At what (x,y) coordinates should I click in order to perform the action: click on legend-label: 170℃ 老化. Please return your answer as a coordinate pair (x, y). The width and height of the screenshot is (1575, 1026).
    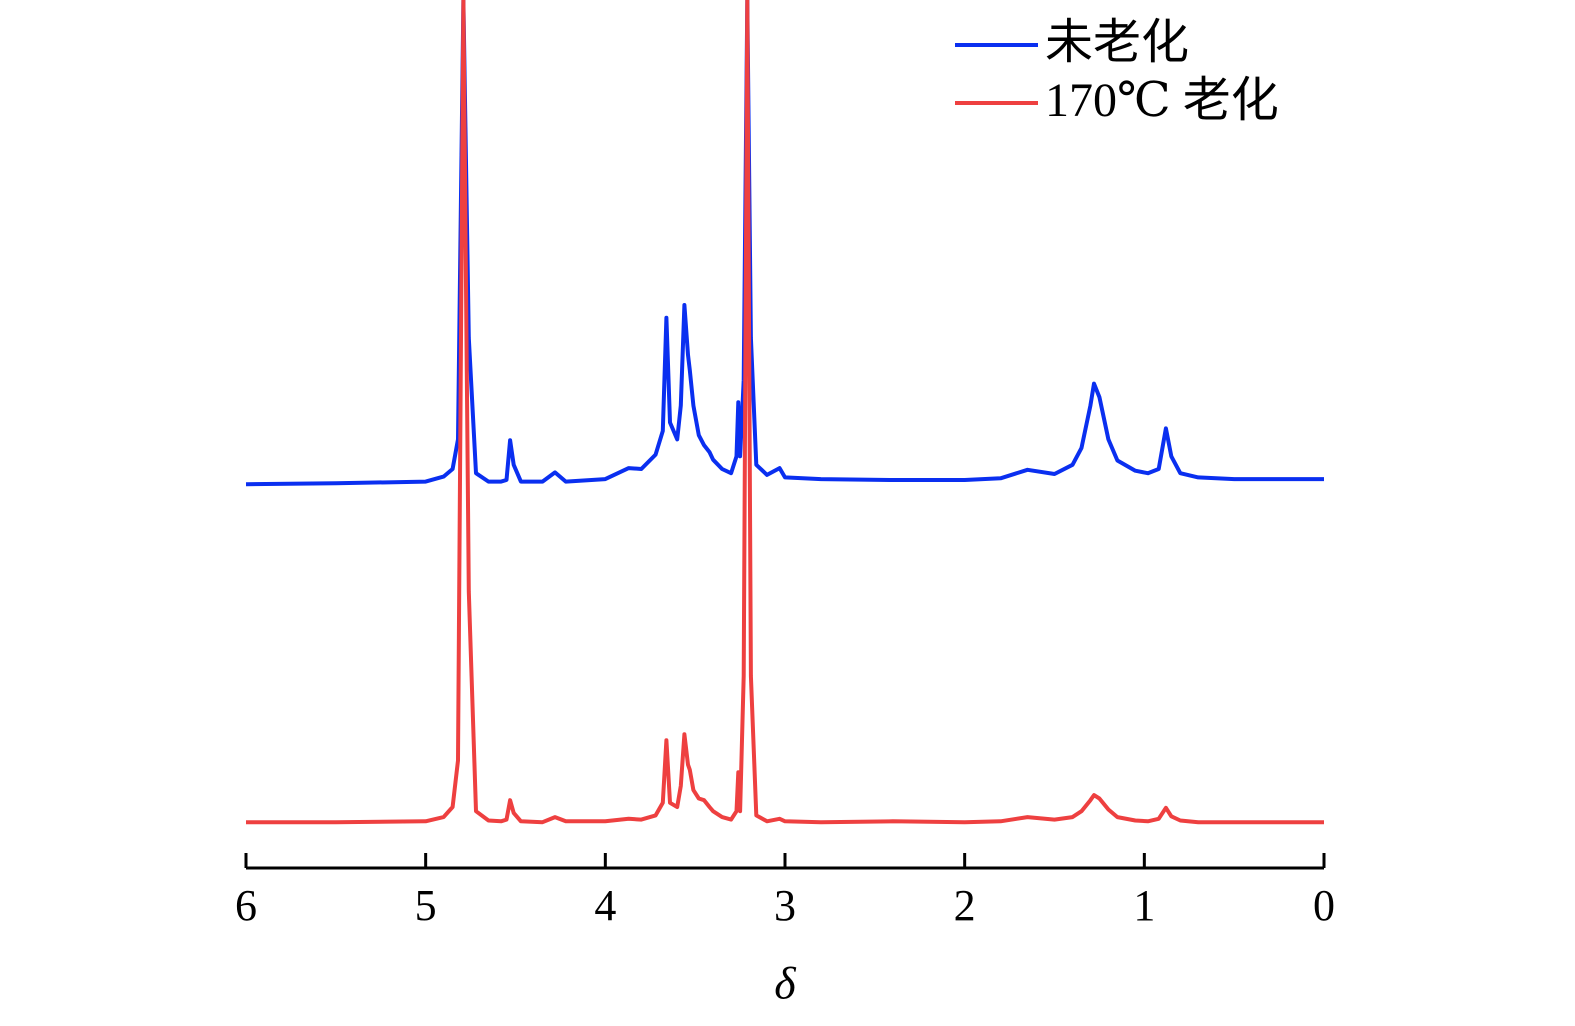
    Looking at the image, I should click on (1162, 100).